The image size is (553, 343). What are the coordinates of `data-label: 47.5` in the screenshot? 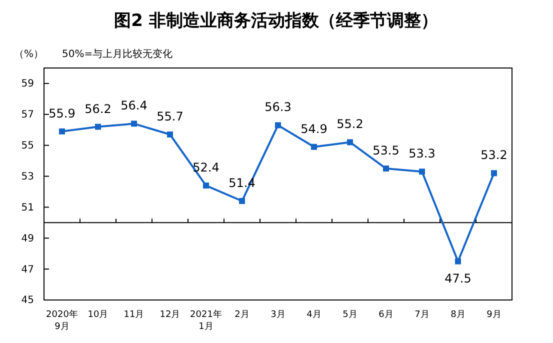 It's located at (458, 278).